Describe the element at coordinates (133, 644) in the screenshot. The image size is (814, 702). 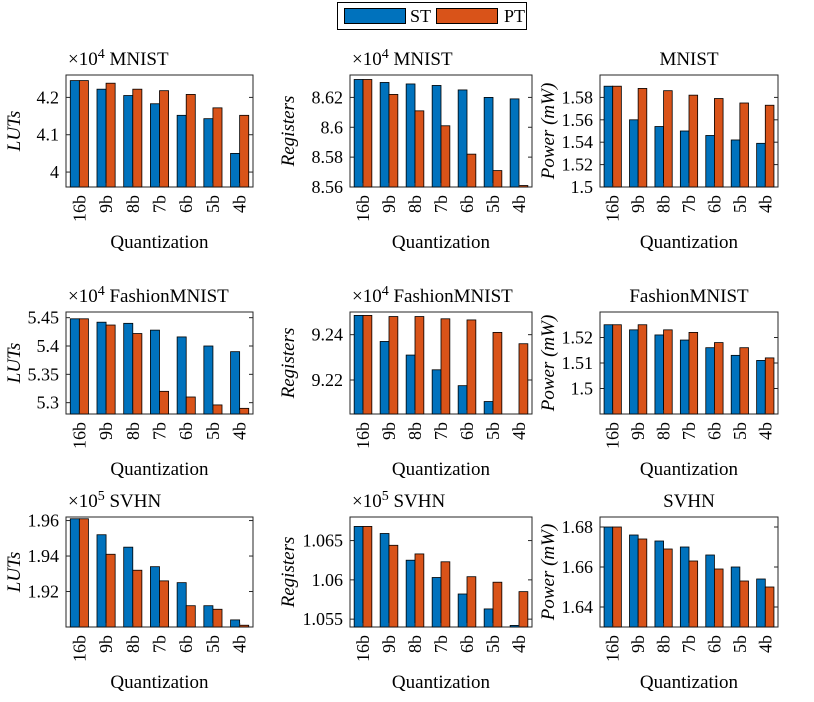
I see `x-tick-label: 8b` at that location.